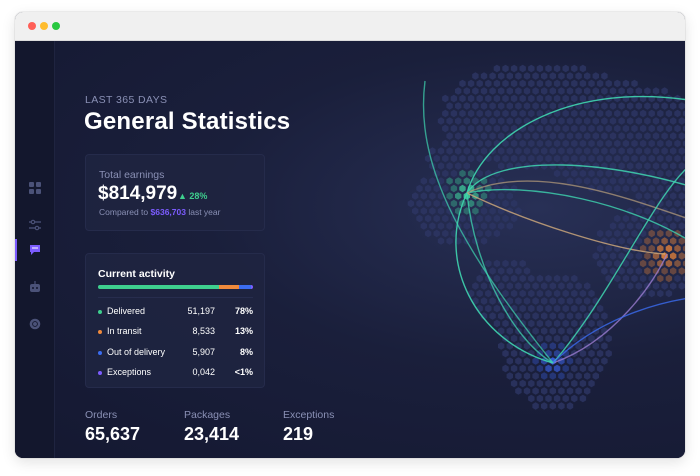 Image resolution: width=700 pixels, height=476 pixels. I want to click on minimize-window-button, so click(44, 26).